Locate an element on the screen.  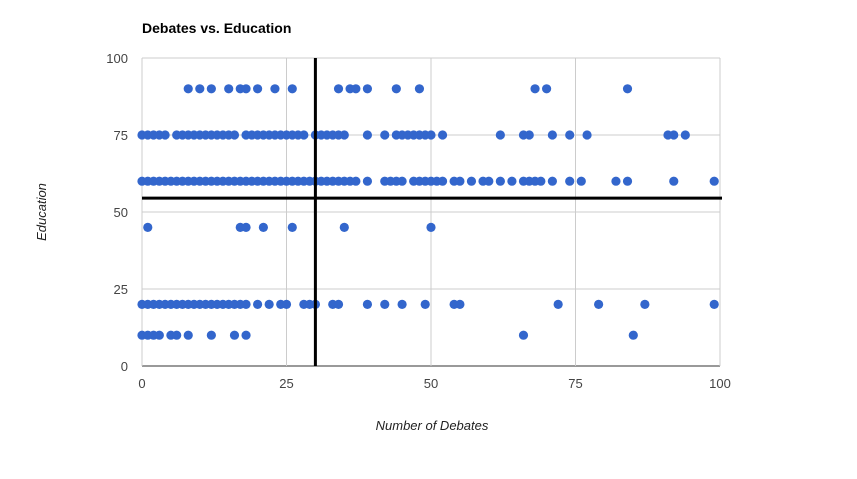
y-tick-label: 100 is located at coordinates (117, 58).